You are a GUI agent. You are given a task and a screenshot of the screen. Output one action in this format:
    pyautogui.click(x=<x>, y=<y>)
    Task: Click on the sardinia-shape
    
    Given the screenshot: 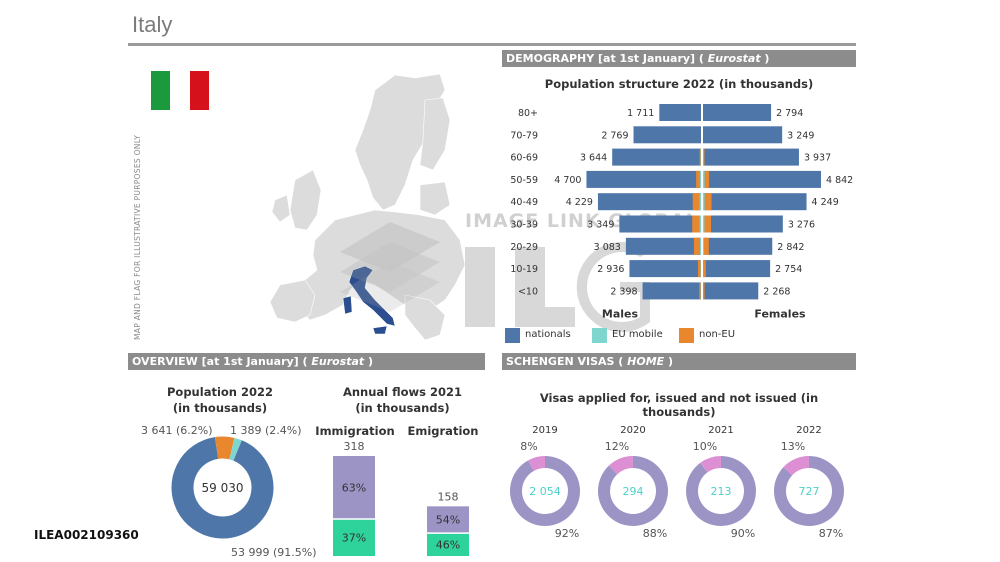 What is the action you would take?
    pyautogui.click(x=347, y=305)
    